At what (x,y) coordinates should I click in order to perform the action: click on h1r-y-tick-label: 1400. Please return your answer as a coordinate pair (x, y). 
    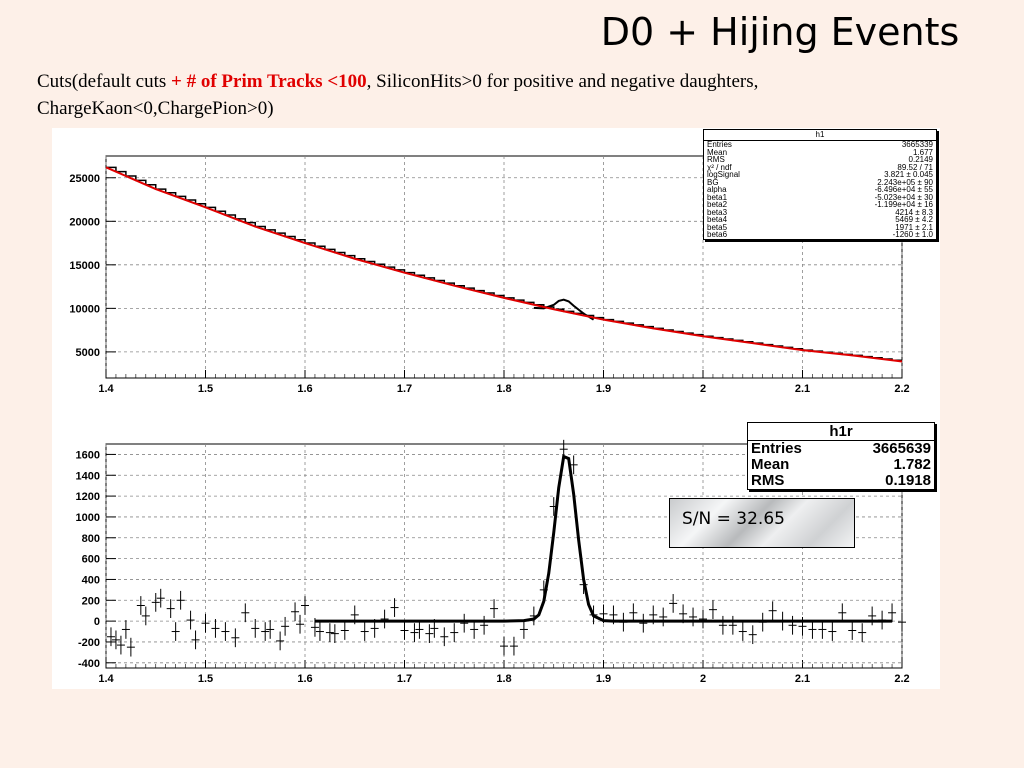
    Looking at the image, I should click on (88, 476).